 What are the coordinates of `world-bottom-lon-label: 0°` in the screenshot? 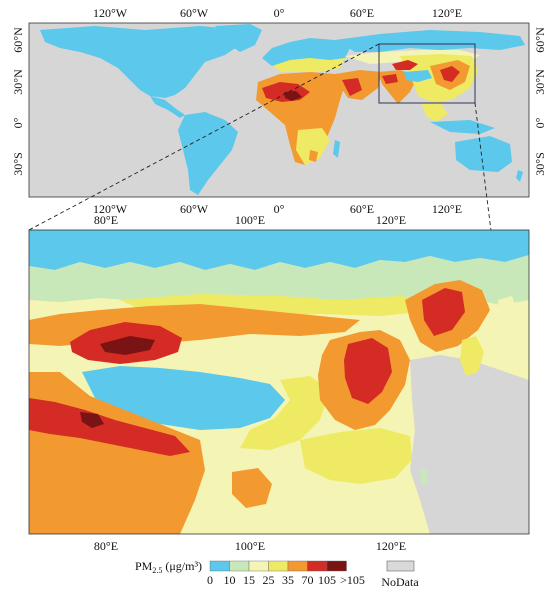 It's located at (279, 209).